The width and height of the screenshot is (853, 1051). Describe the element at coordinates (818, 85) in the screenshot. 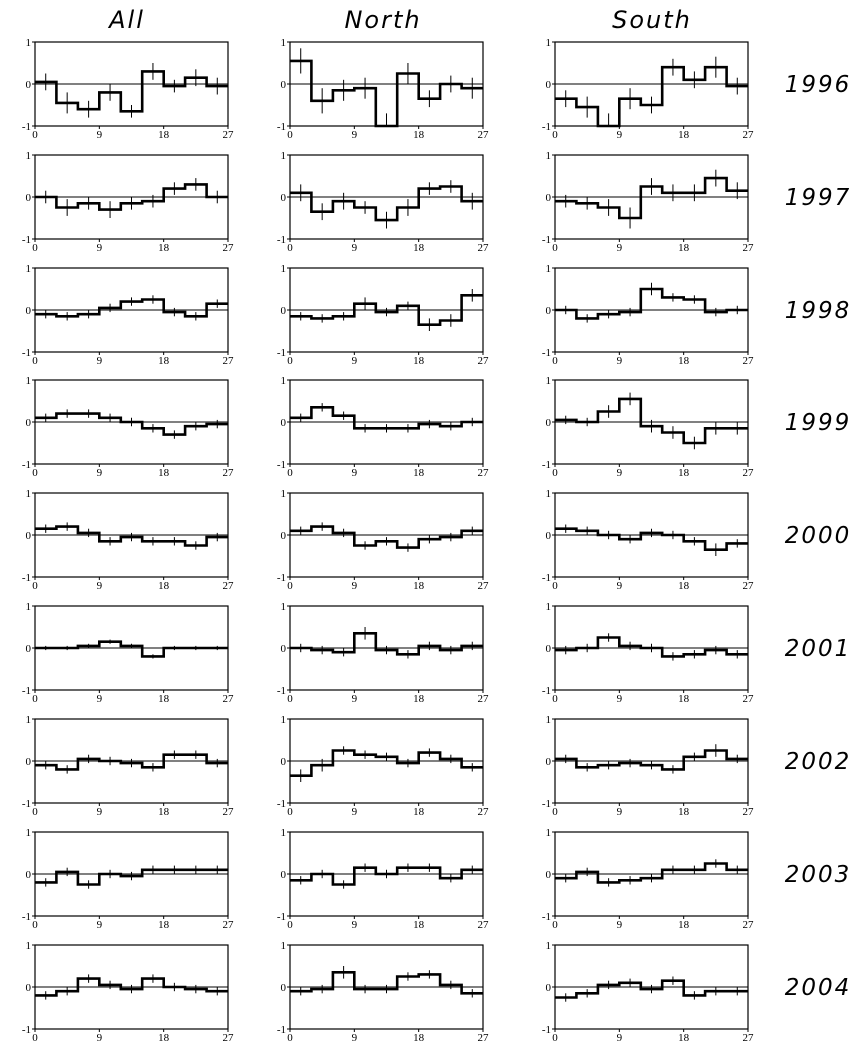

I see `row-label-1996: 1996` at that location.